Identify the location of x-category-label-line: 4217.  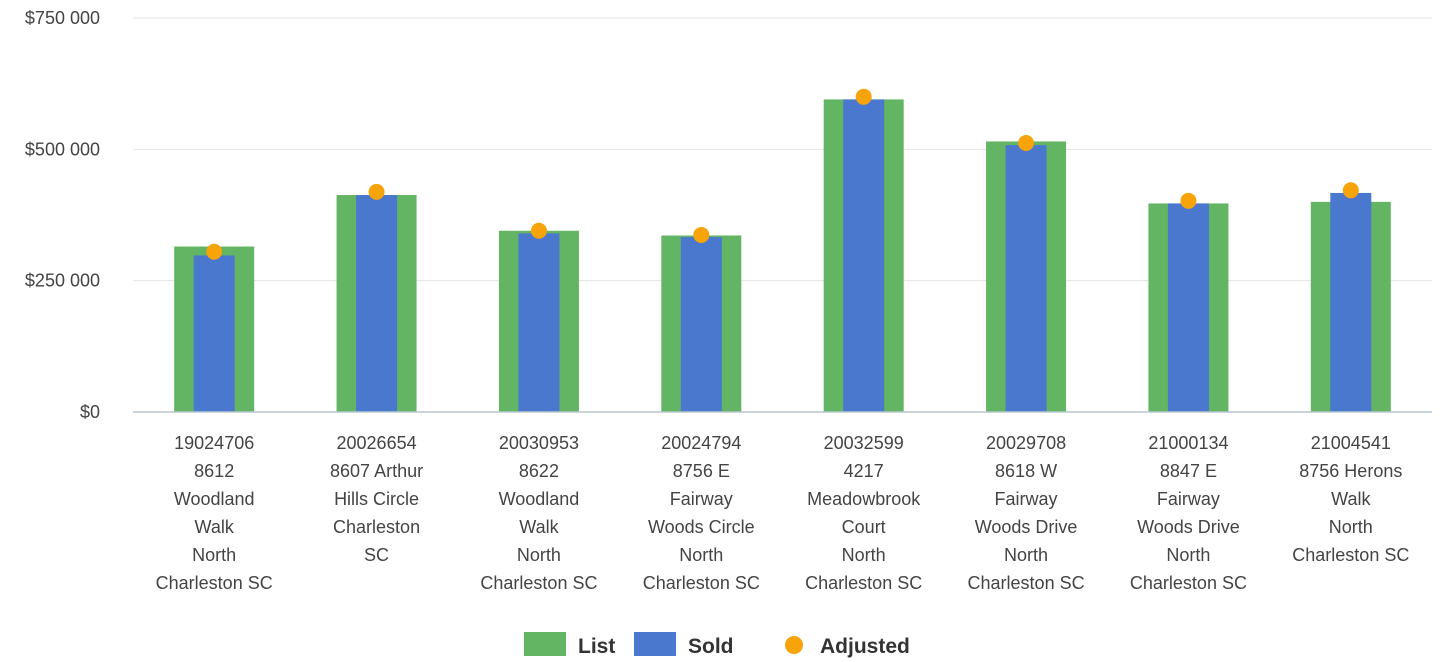
(864, 471).